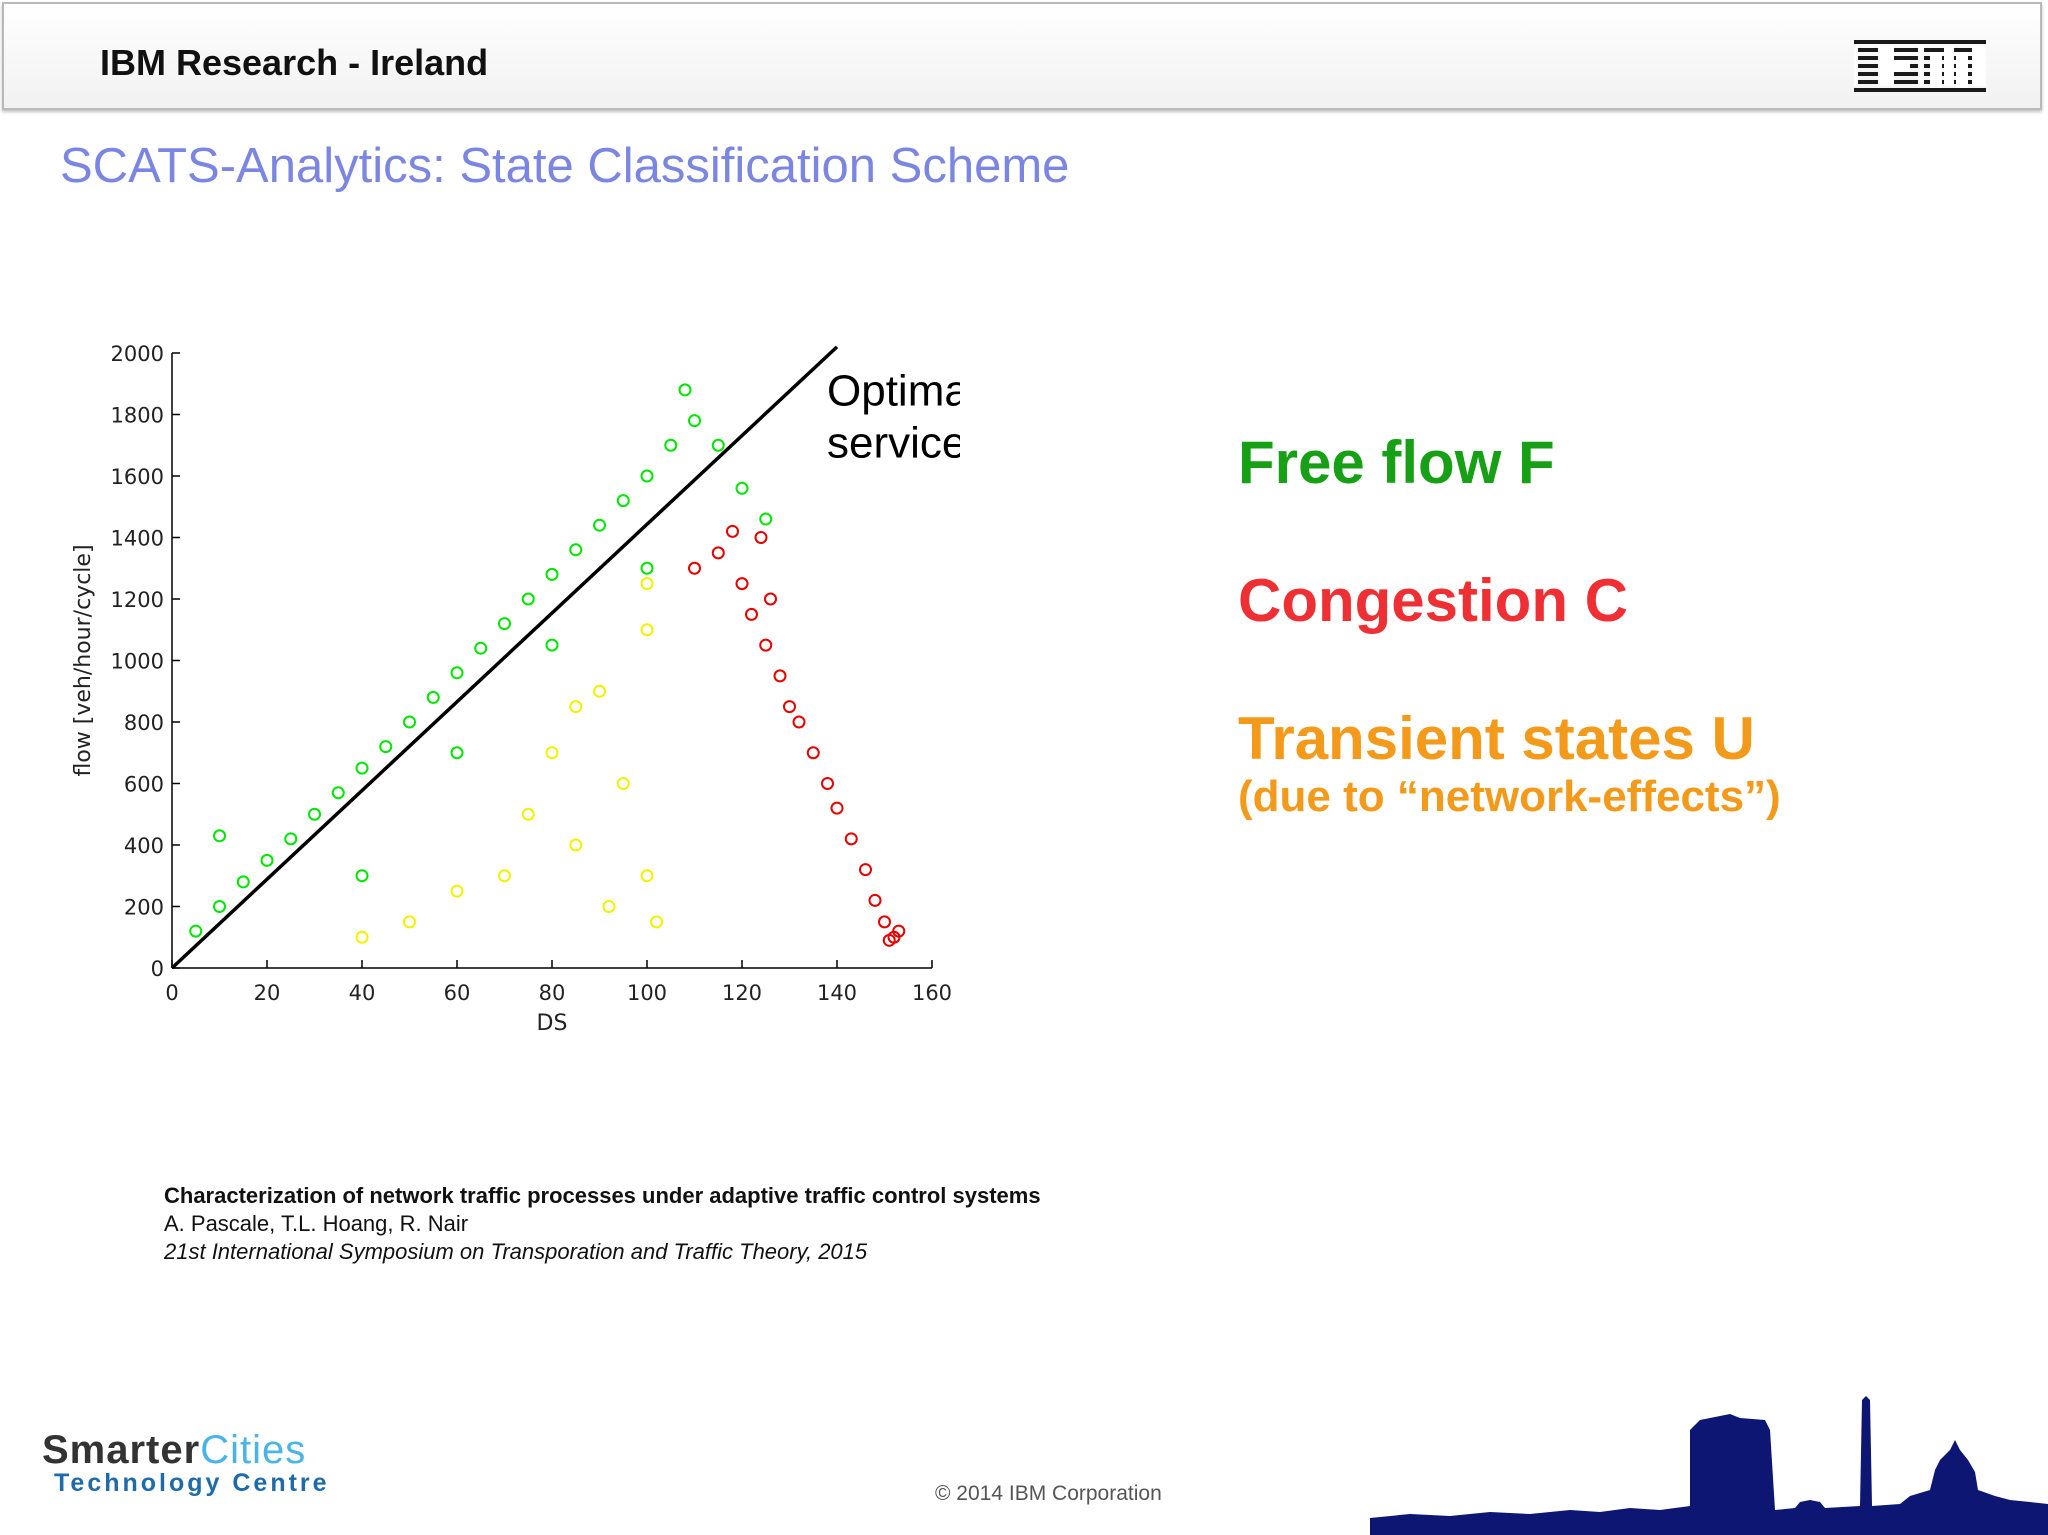  What do you see at coordinates (137, 600) in the screenshot?
I see `y-tick-1200: 1200` at bounding box center [137, 600].